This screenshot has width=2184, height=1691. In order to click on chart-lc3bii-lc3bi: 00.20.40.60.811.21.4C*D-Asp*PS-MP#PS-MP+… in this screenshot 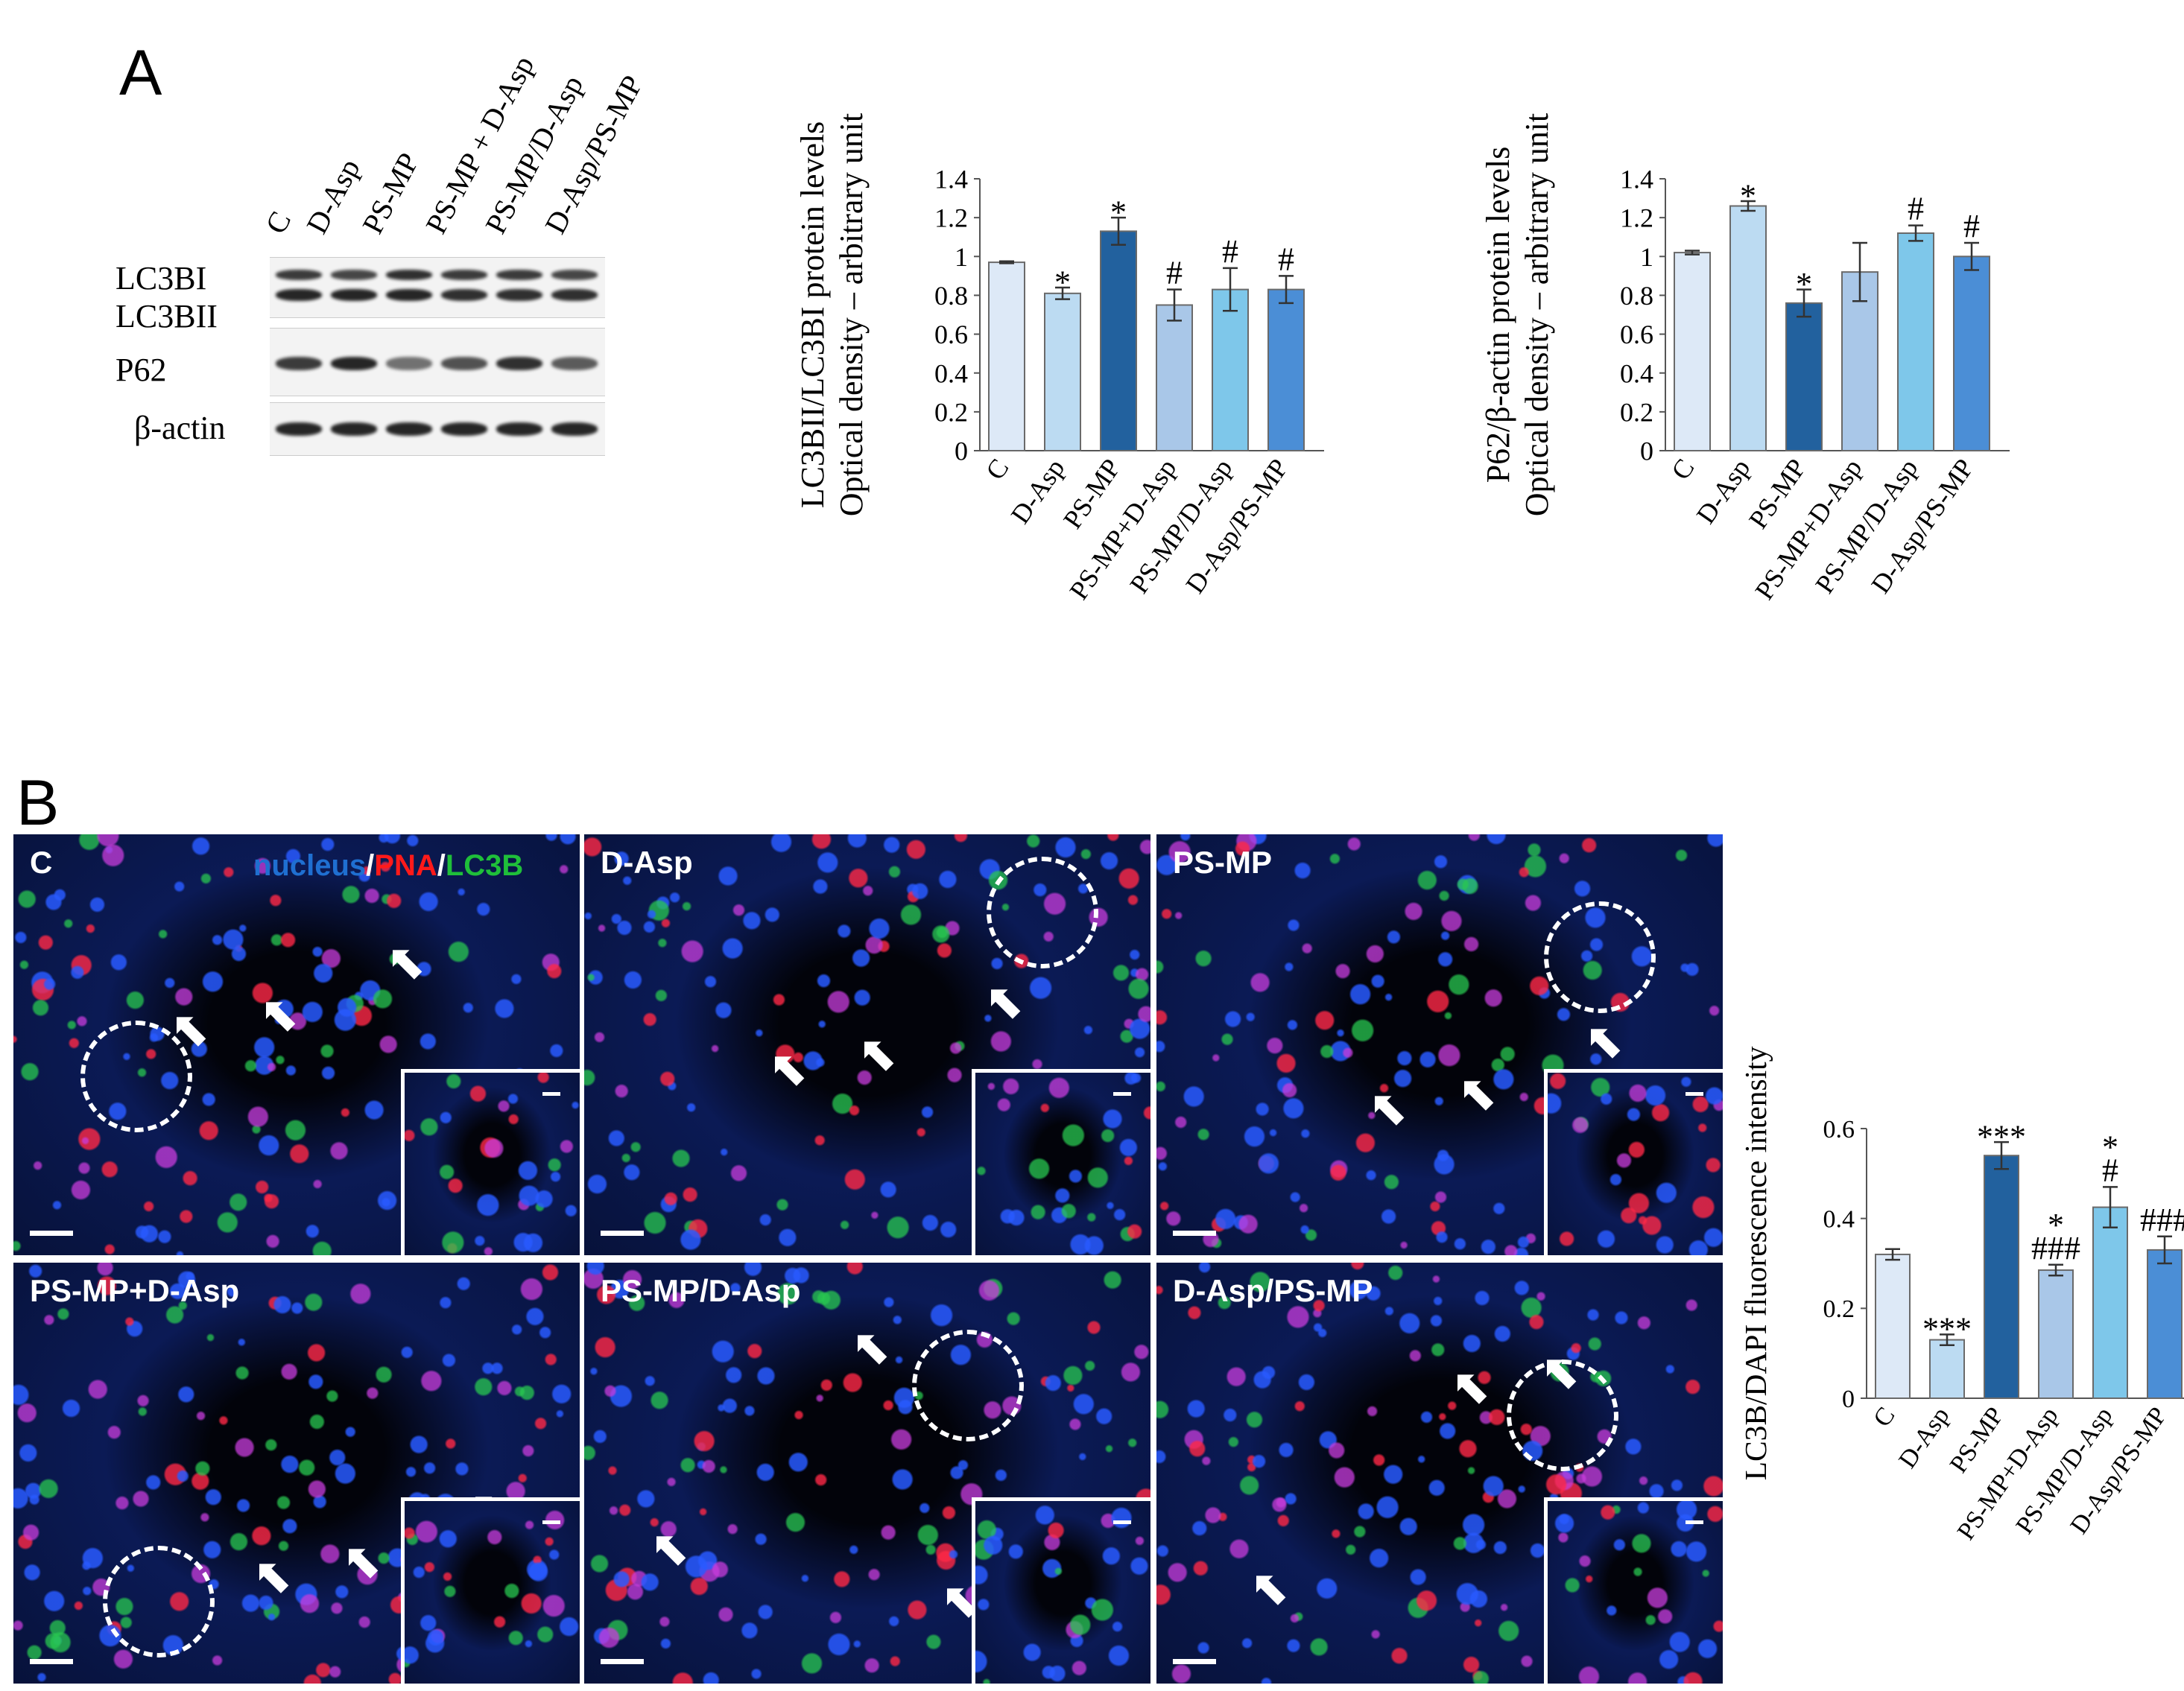, I will do `click(1059, 359)`.